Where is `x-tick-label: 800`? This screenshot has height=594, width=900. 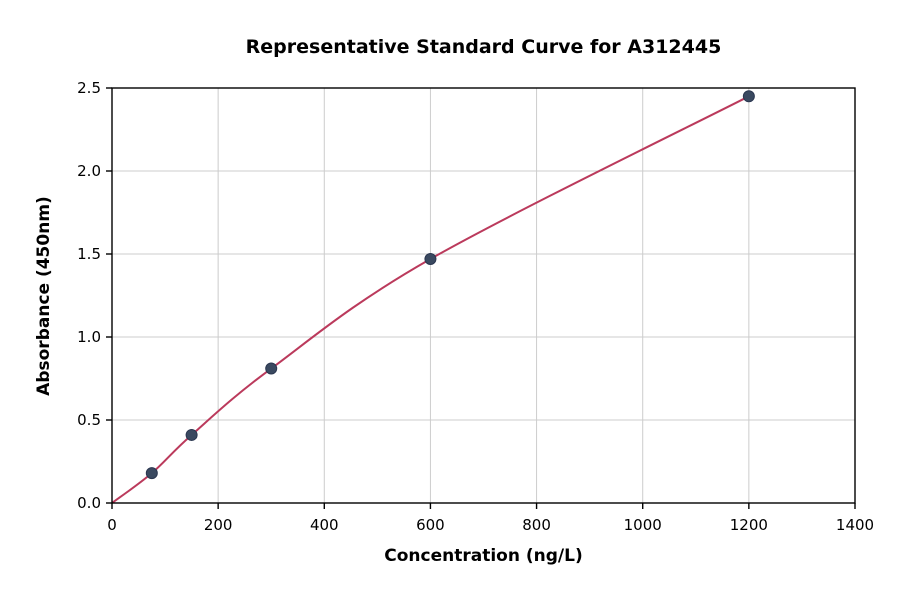
x-tick-label: 800 is located at coordinates (536, 525).